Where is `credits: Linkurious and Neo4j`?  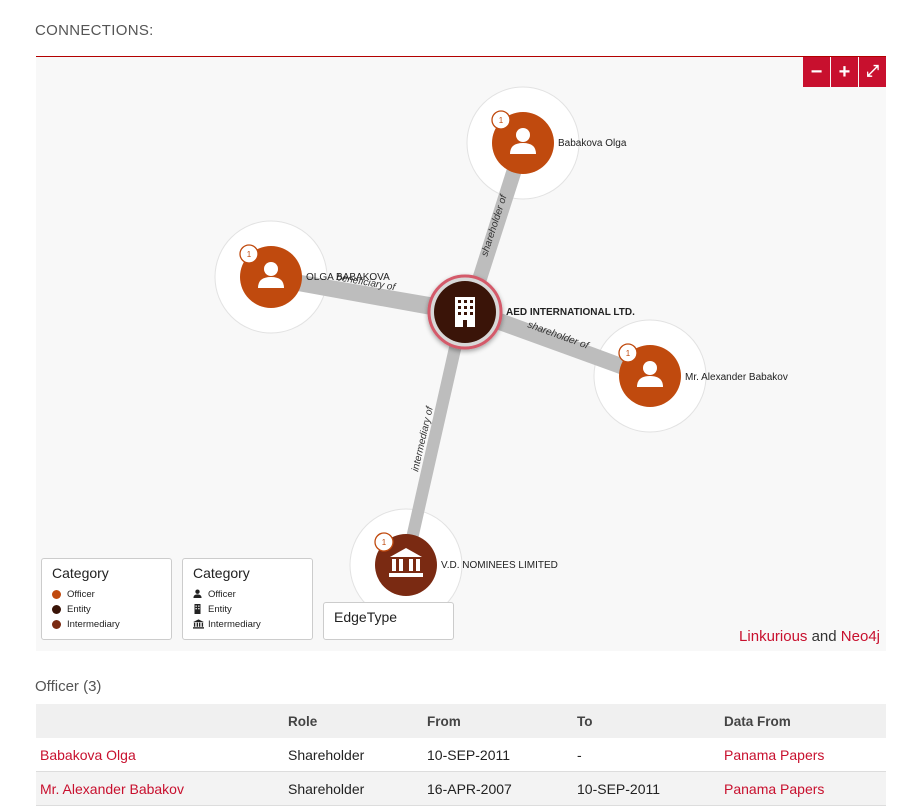
credits: Linkurious and Neo4j is located at coordinates (809, 636).